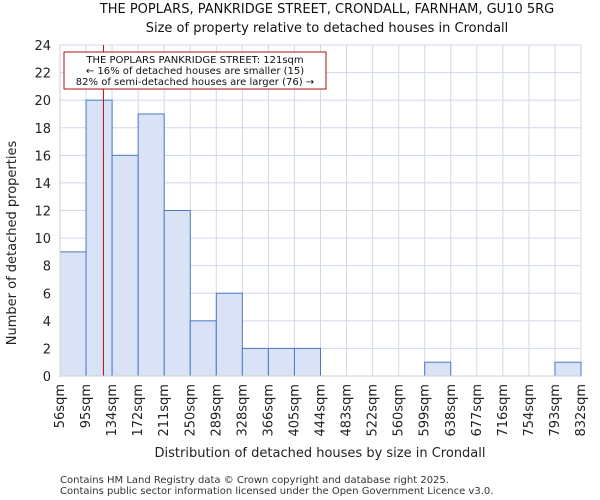 The width and height of the screenshot is (600, 500). Describe the element at coordinates (47, 377) in the screenshot. I see `y-tick-label: 0` at that location.